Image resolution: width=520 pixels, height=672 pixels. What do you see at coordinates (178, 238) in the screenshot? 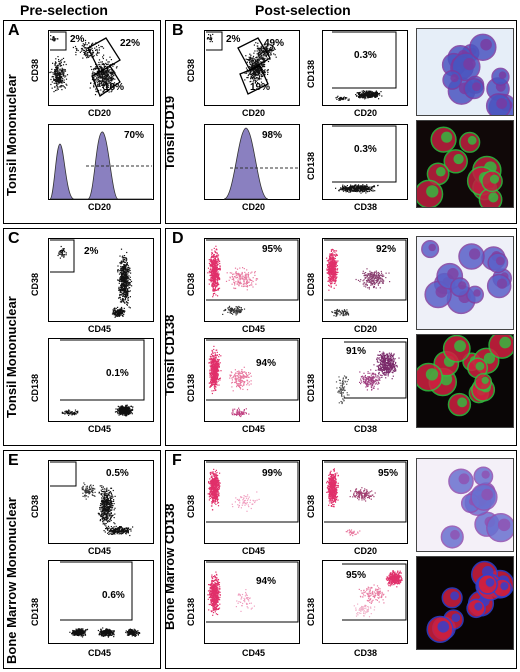
I see `panel-d-letter: D` at bounding box center [178, 238].